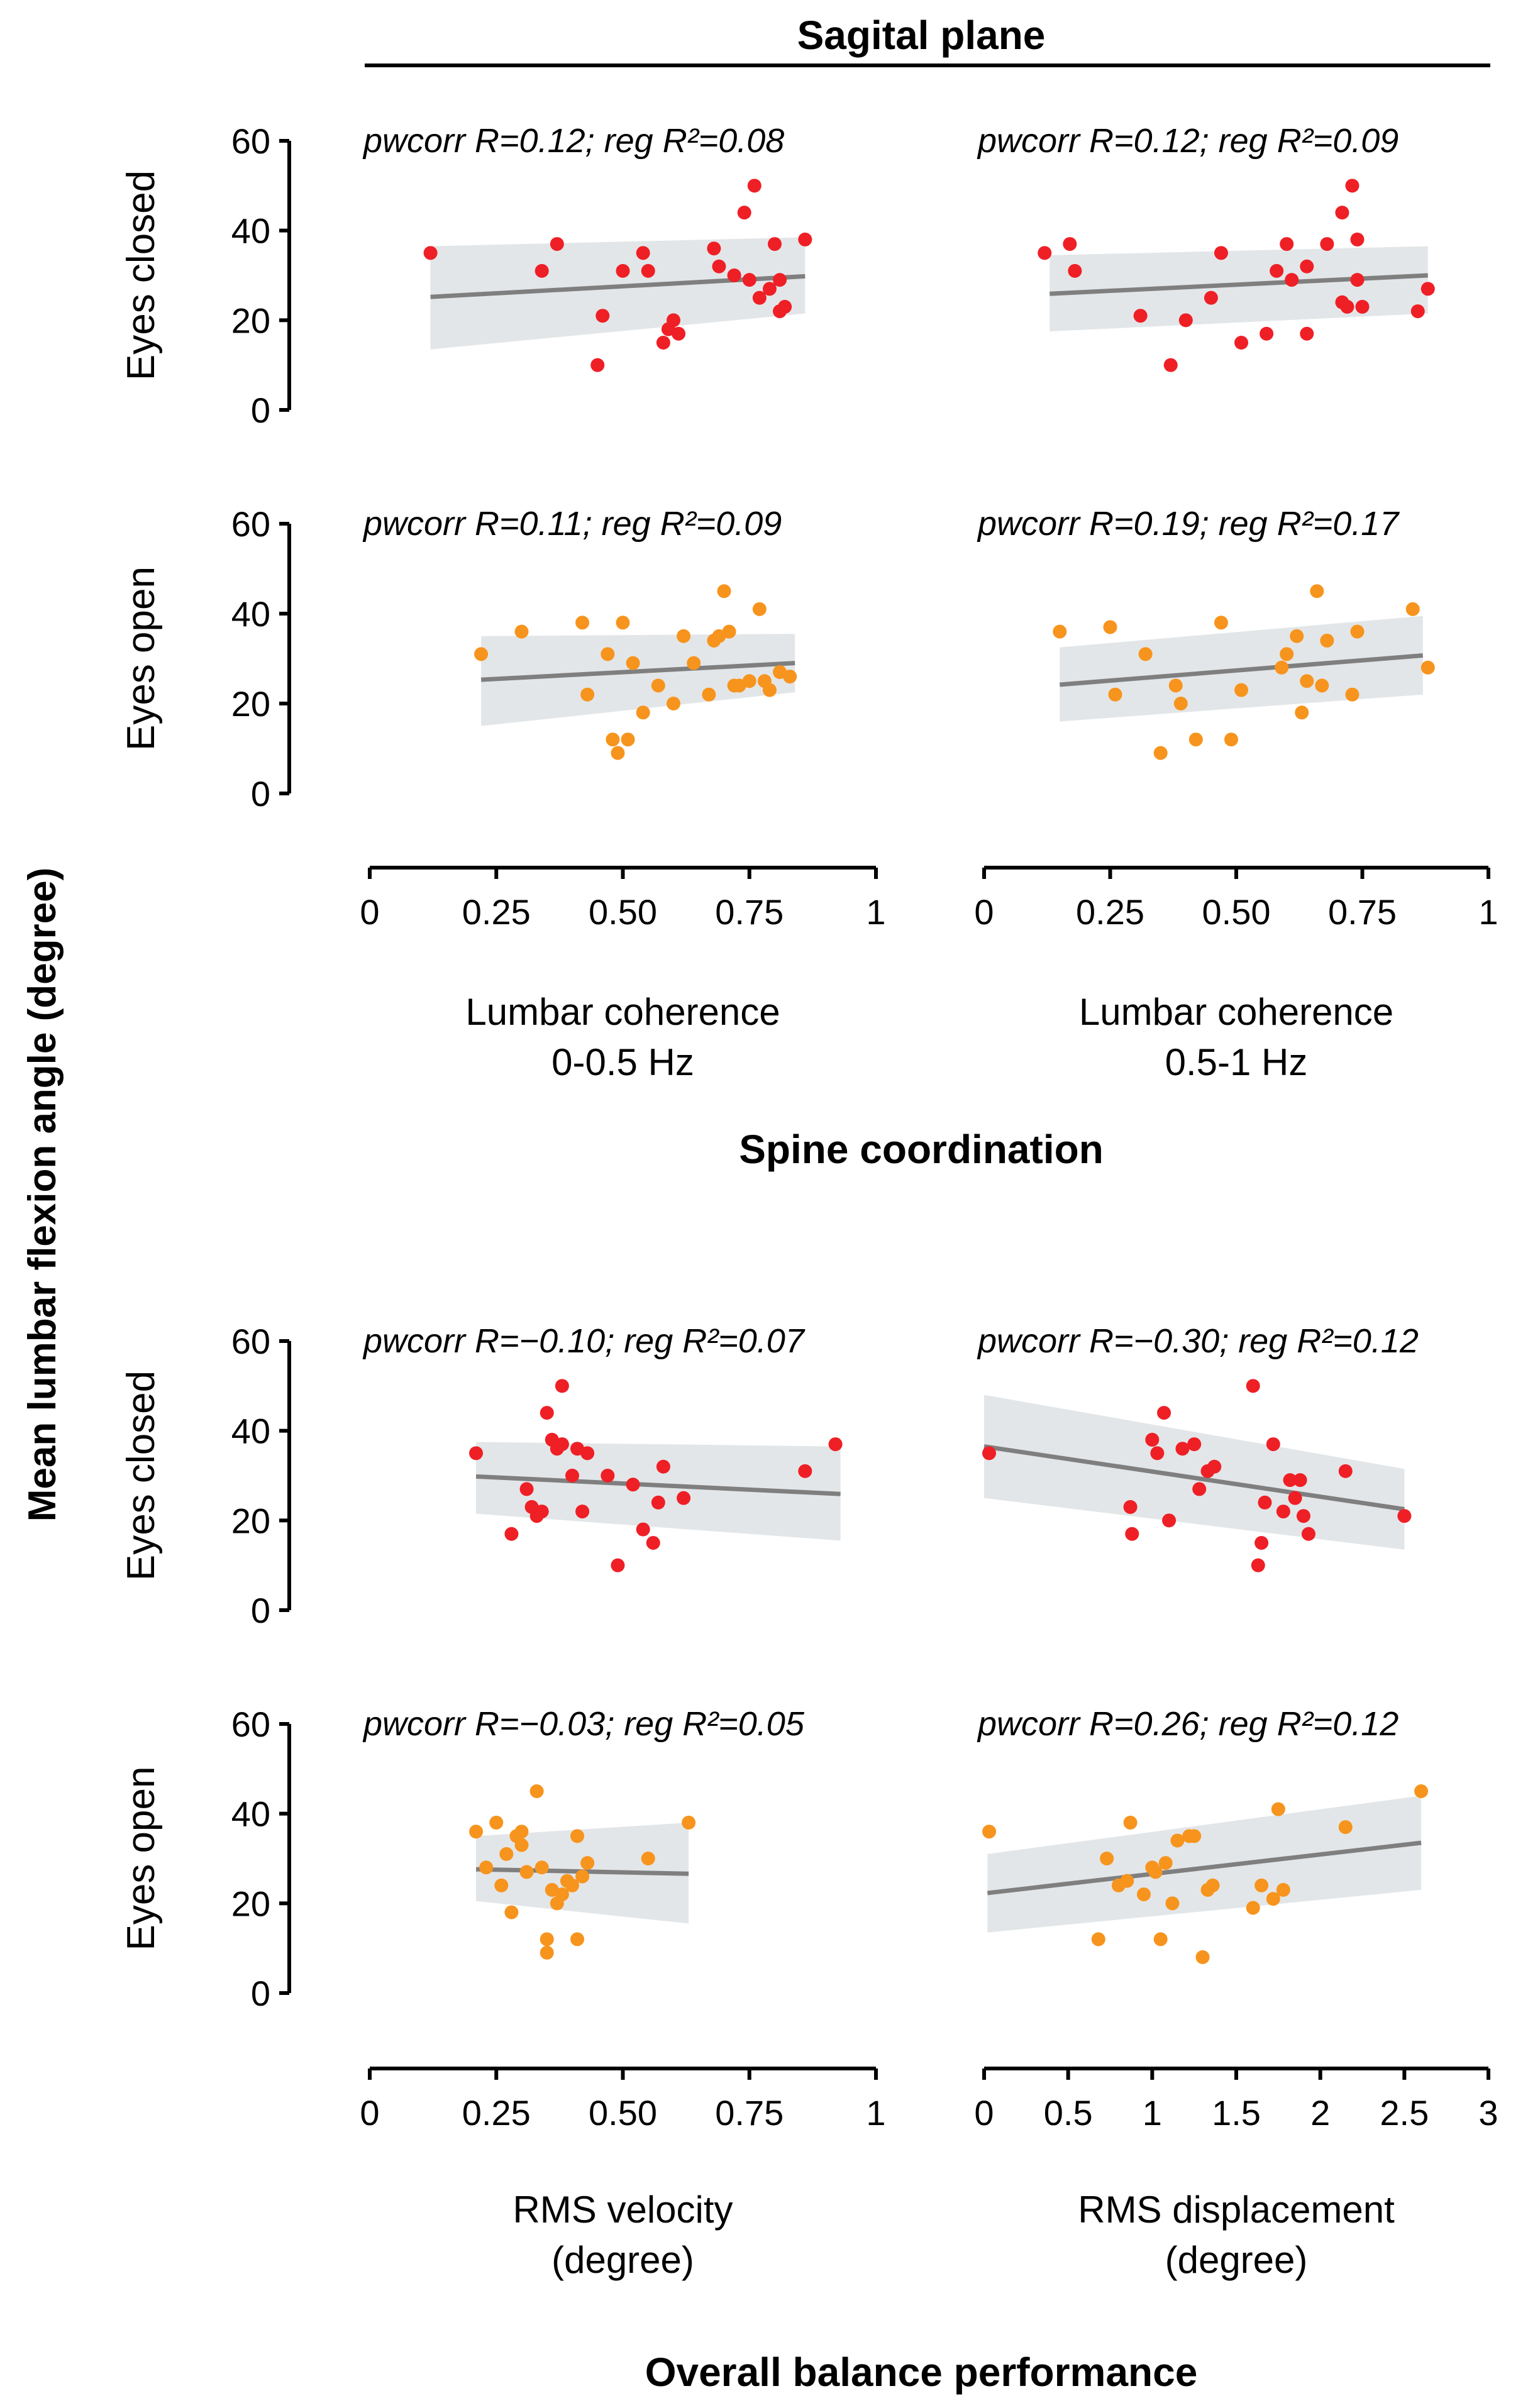 The width and height of the screenshot is (1523, 2408). What do you see at coordinates (1404, 2113) in the screenshot?
I see `x-tick-label: 2.5` at bounding box center [1404, 2113].